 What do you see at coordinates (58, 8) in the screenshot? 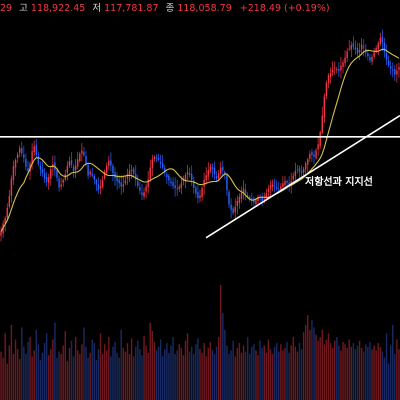
I see `high-value: 118,922.45` at bounding box center [58, 8].